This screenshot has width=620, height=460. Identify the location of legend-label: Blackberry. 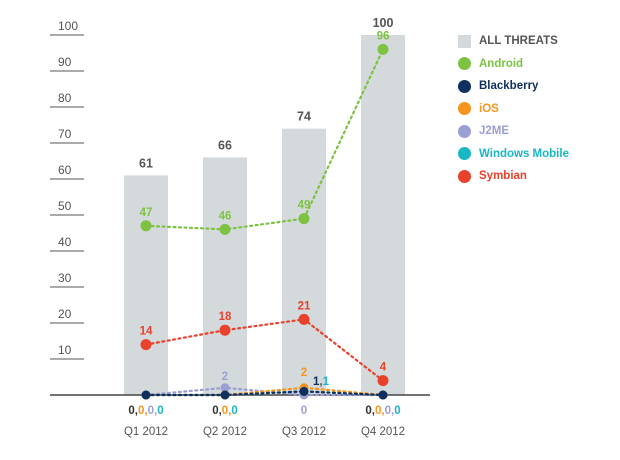
(509, 86).